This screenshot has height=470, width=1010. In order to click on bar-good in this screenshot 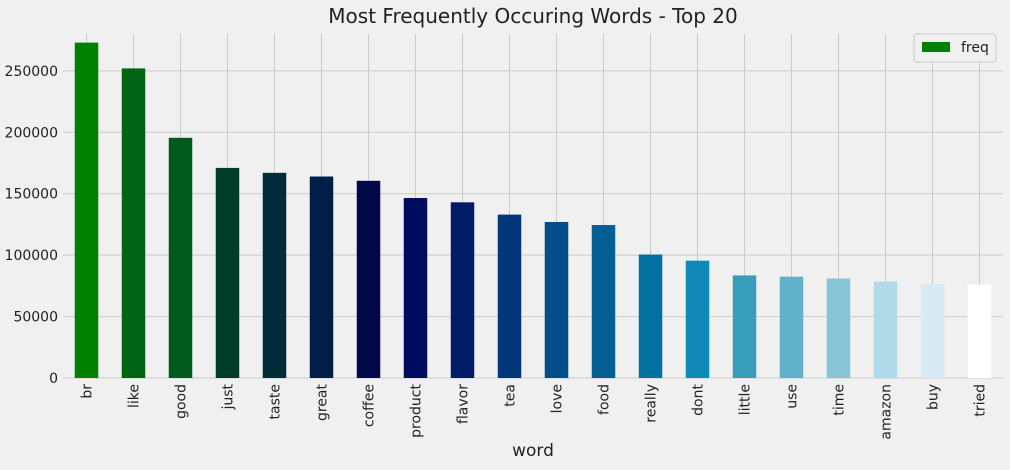, I will do `click(180, 257)`.